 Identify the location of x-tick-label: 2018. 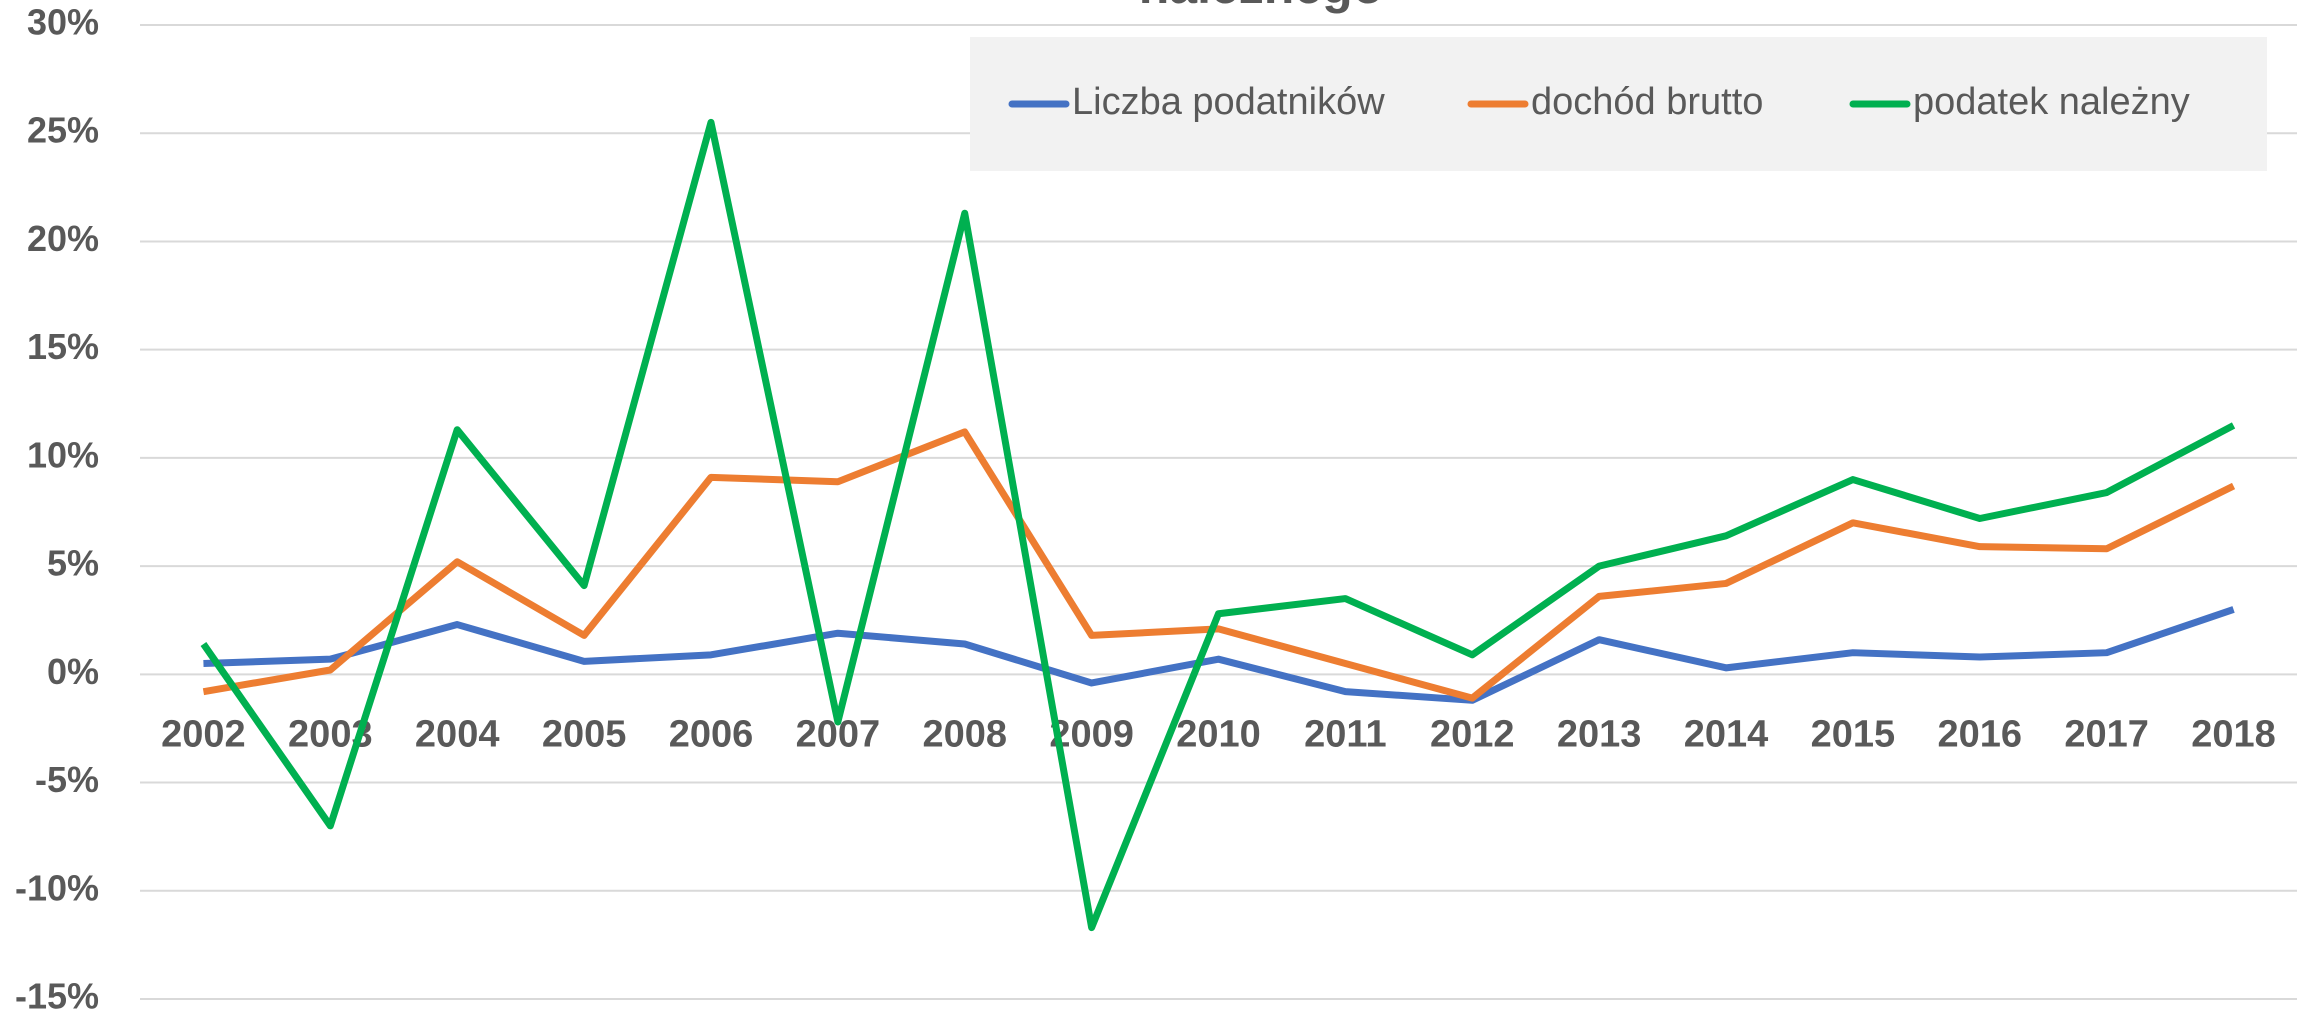
(2233, 734).